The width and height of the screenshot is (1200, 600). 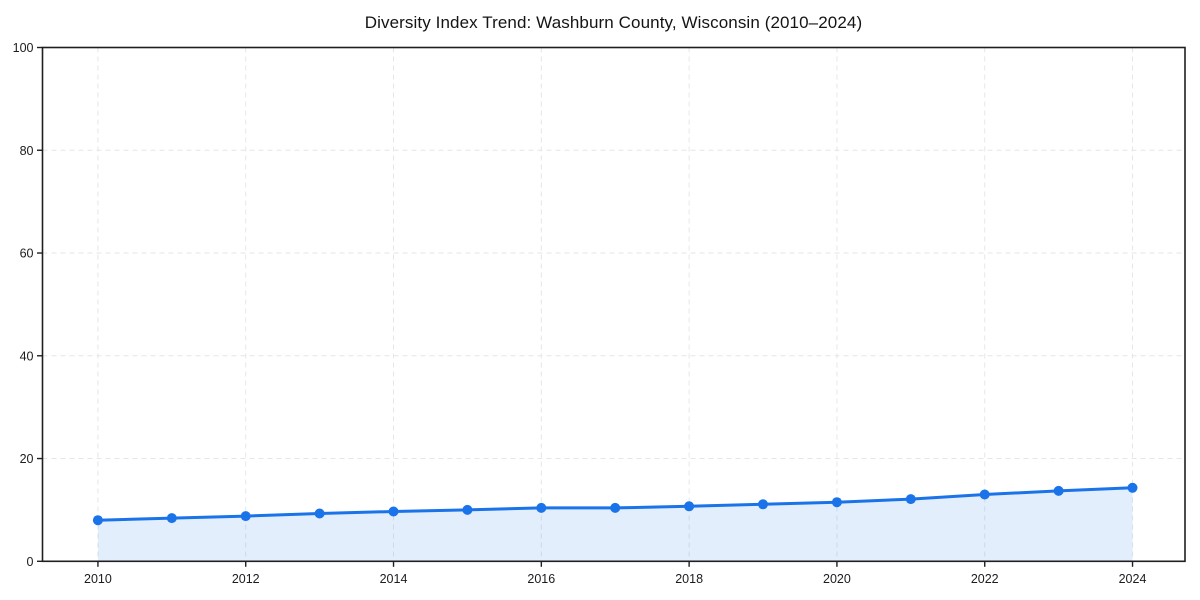 I want to click on x-tick-label: 2018, so click(x=689, y=579).